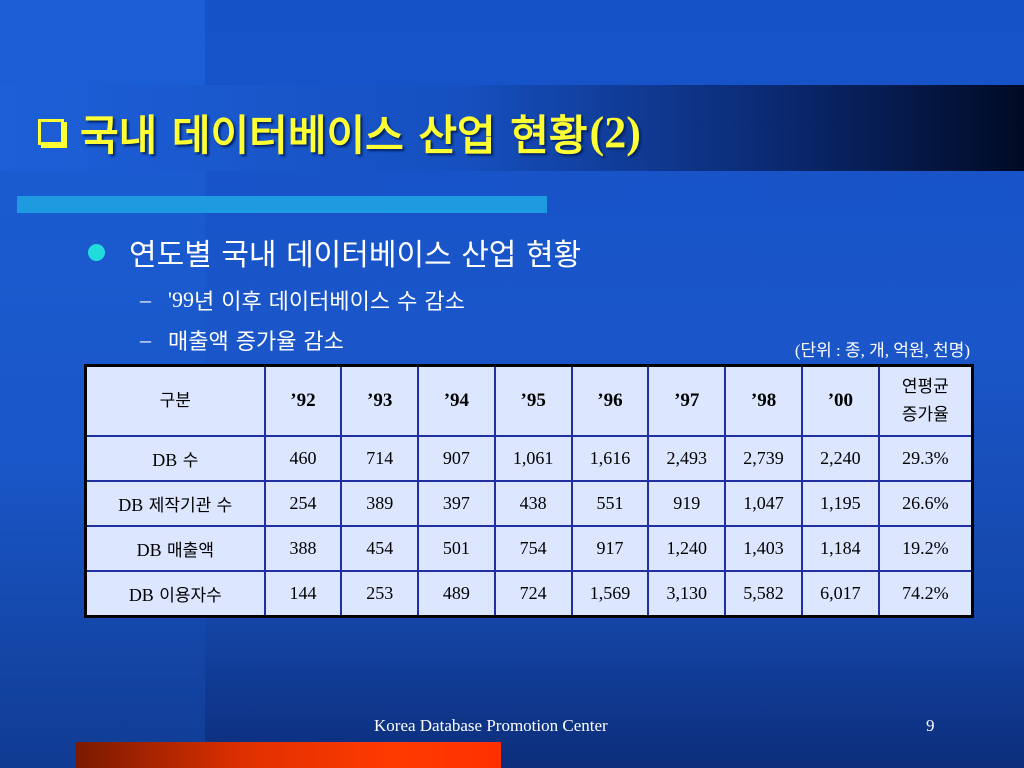  I want to click on page-number: 9, so click(930, 725).